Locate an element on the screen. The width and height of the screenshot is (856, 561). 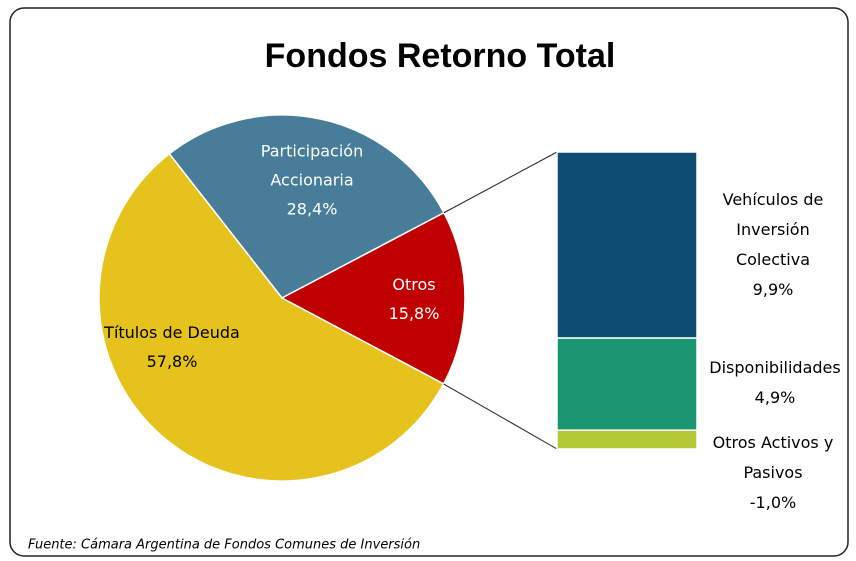
slice-value: 15,8% is located at coordinates (414, 313).